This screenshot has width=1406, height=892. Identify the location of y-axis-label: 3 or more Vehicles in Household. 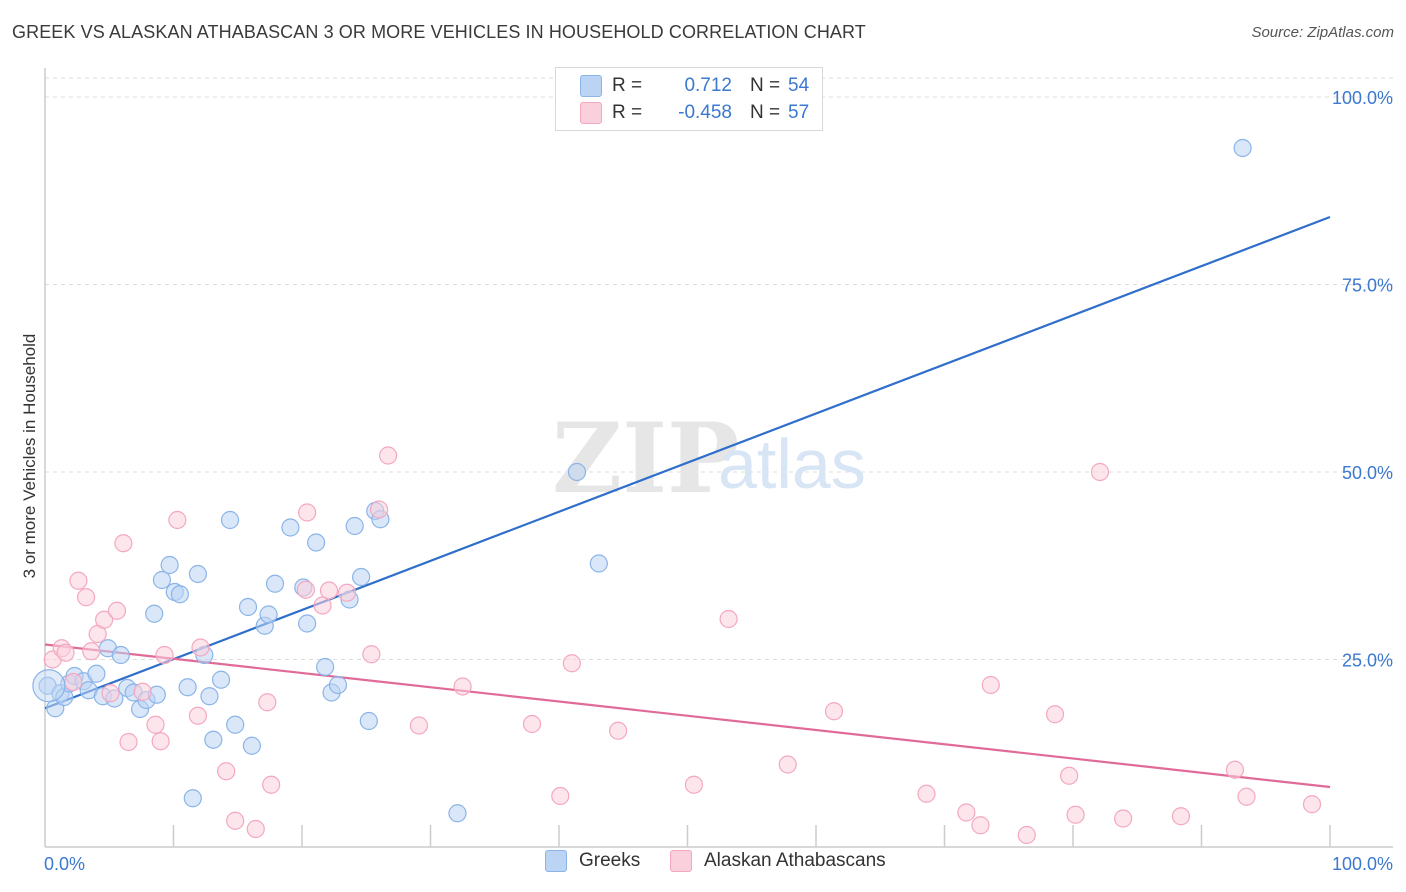
(29, 456).